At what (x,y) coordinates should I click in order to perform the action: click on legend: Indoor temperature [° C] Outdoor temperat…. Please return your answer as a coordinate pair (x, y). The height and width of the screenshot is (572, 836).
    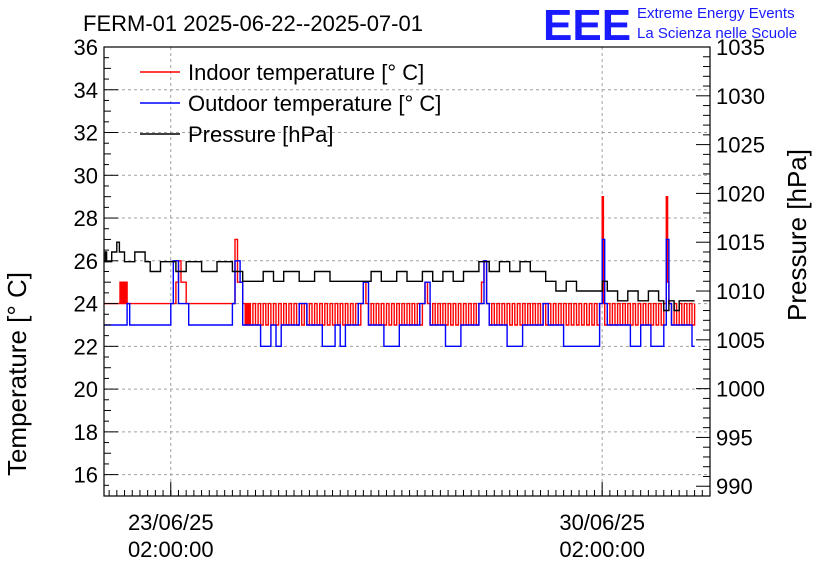
    Looking at the image, I should click on (290, 103).